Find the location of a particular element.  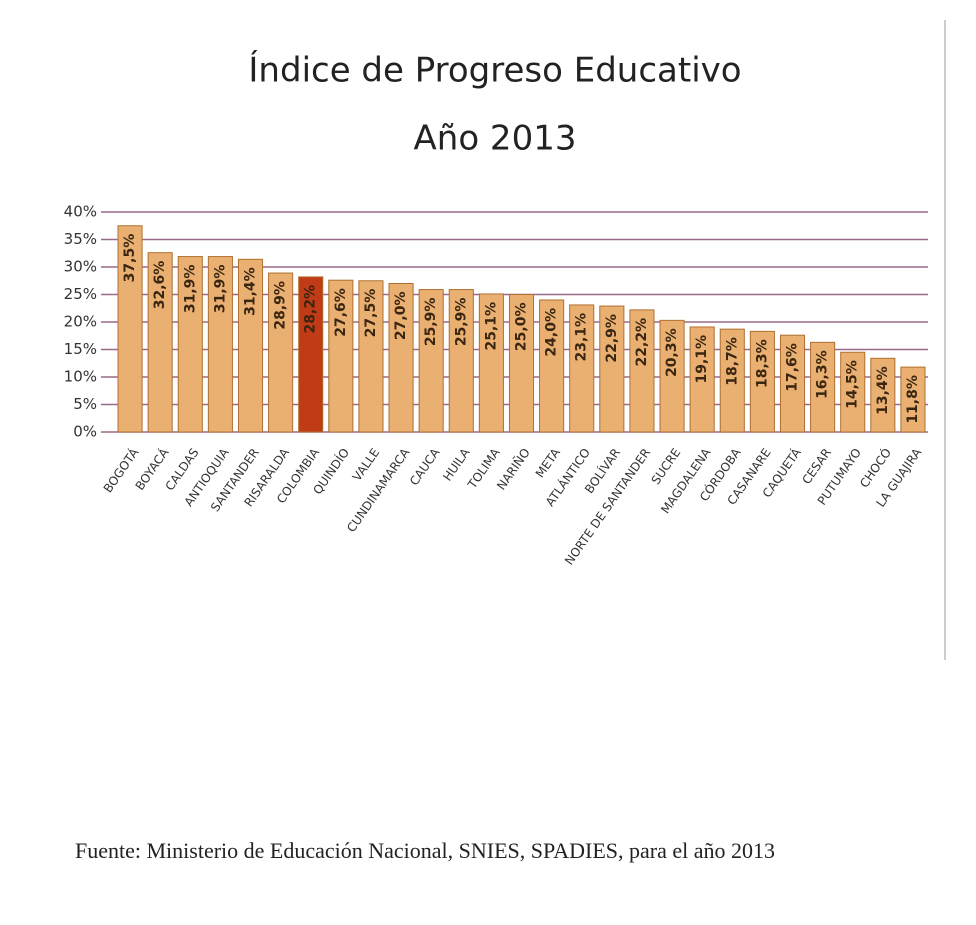

y-tick-label: 15% is located at coordinates (80, 349).